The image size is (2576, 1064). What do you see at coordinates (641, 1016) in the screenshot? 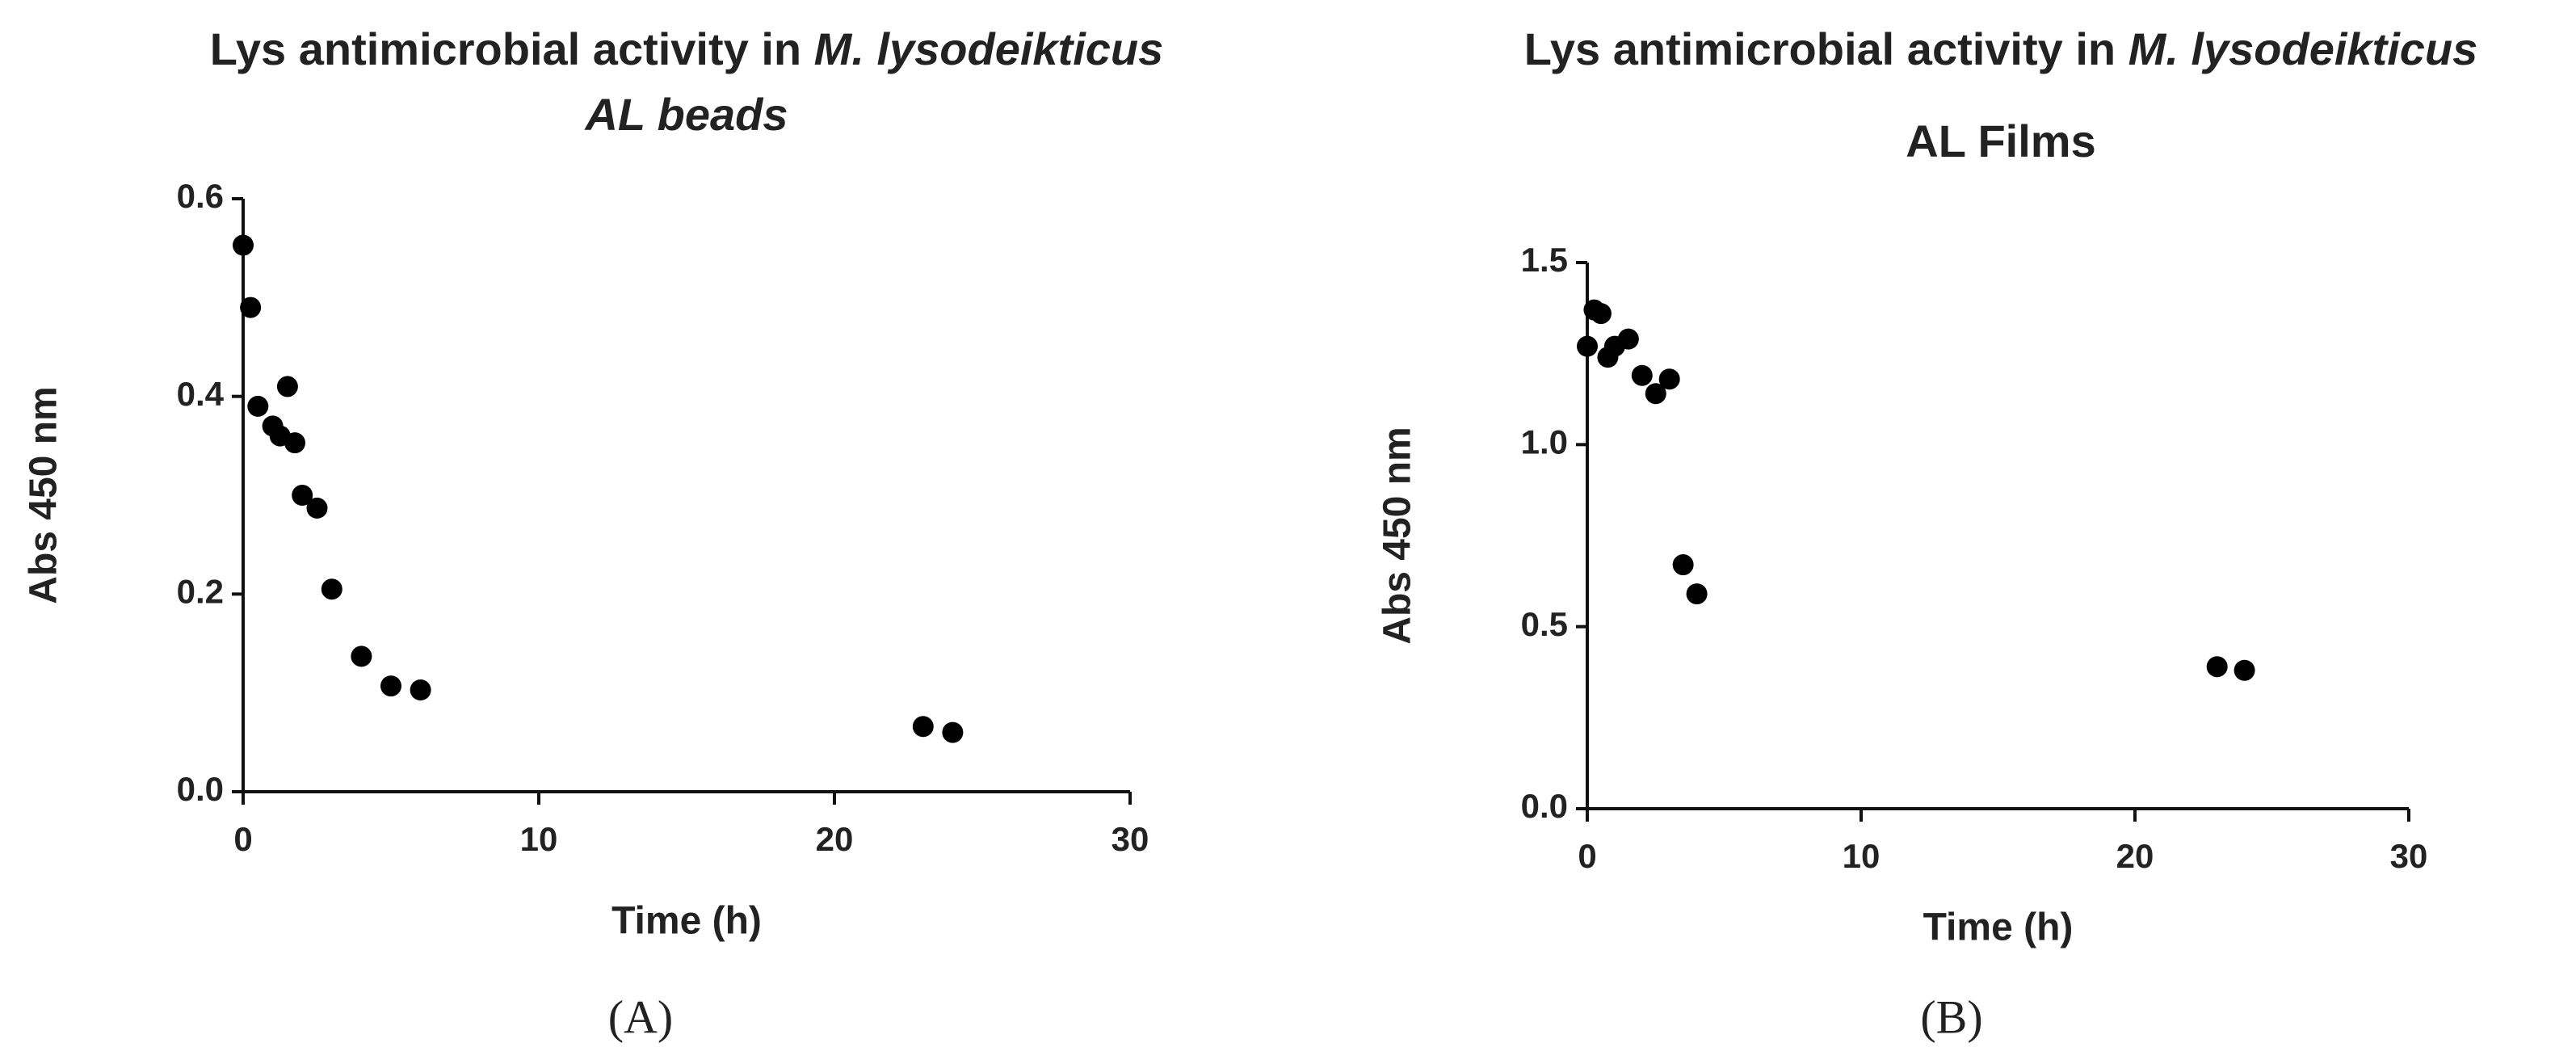
I see `panel-label: (A)` at bounding box center [641, 1016].